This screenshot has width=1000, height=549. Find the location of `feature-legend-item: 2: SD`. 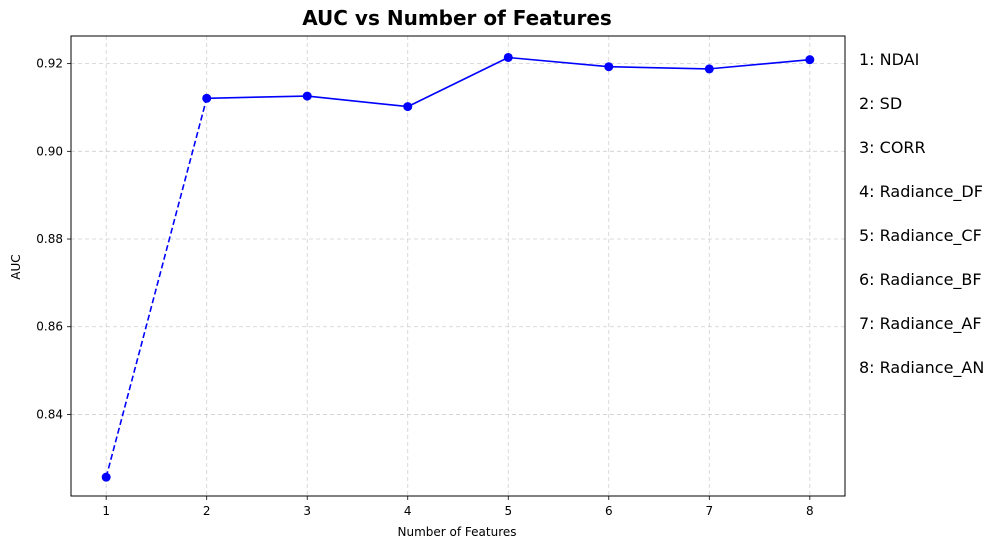

feature-legend-item: 2: SD is located at coordinates (880, 103).